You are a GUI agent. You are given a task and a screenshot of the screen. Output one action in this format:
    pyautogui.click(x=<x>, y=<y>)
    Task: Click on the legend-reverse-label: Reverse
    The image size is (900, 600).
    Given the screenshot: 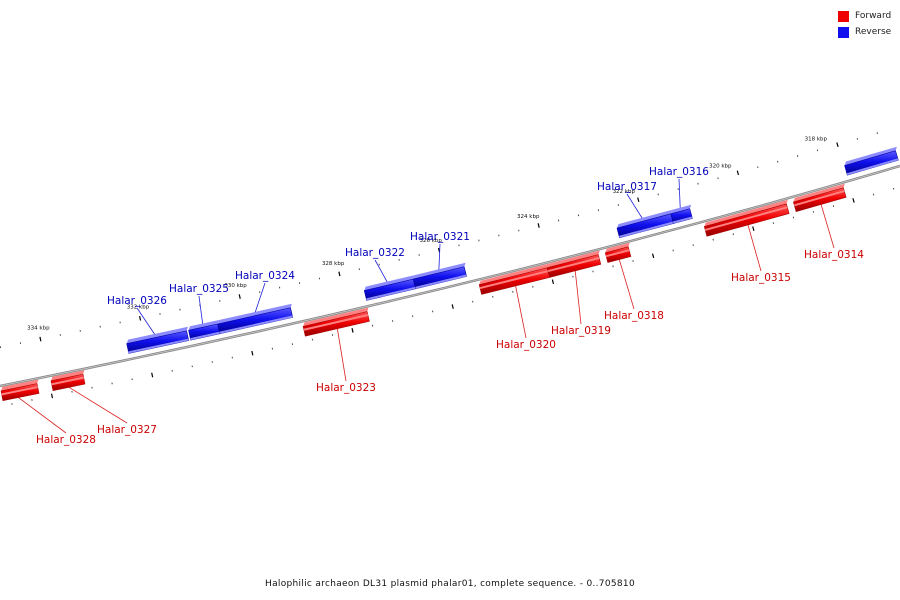 What is the action you would take?
    pyautogui.click(x=873, y=32)
    